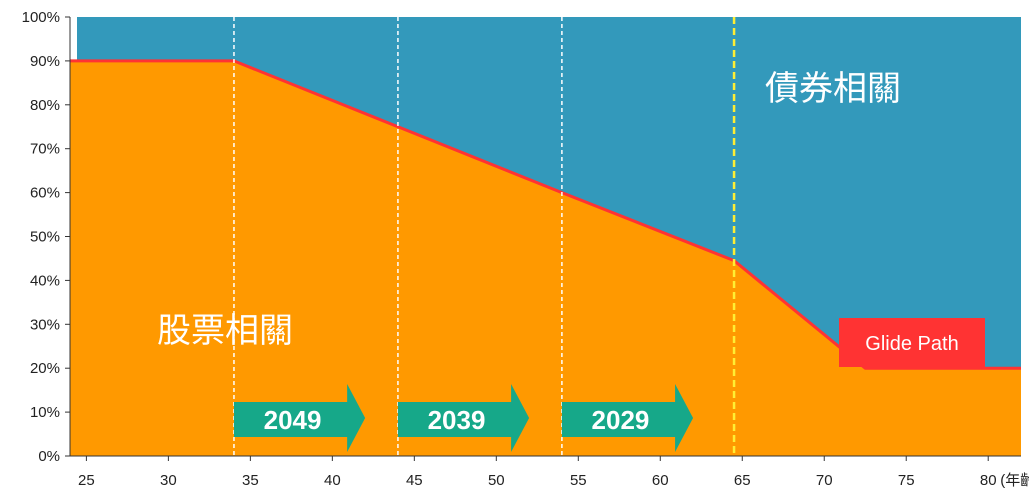  I want to click on glide-path-badge, so click(912, 342).